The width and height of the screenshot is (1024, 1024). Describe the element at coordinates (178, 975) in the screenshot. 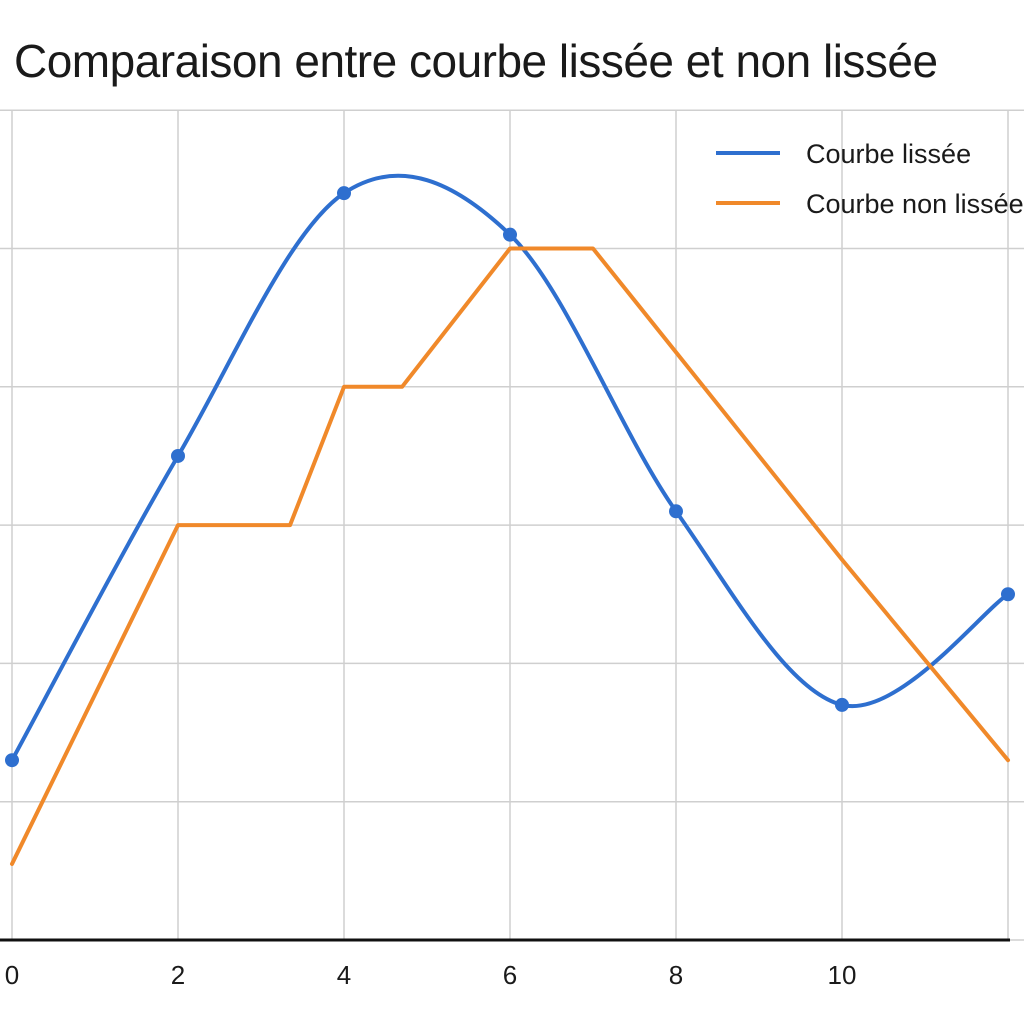

I see `x-tick-label: 2` at that location.